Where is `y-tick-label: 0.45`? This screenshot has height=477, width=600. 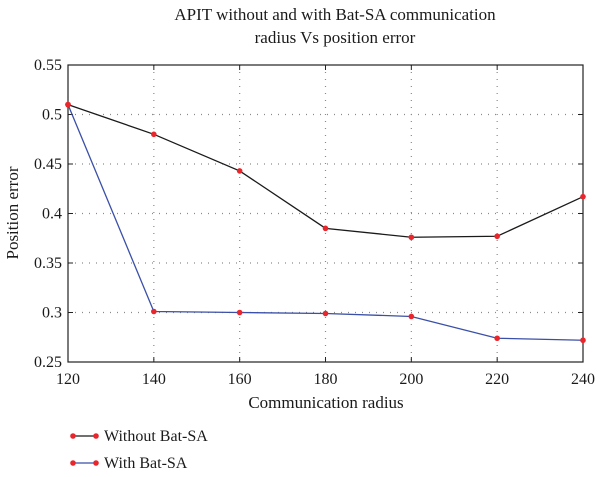
y-tick-label: 0.45 is located at coordinates (48, 164).